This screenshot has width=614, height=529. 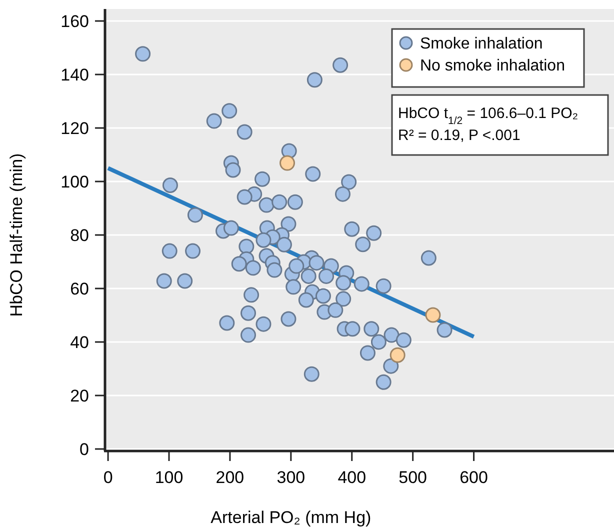 What do you see at coordinates (459, 135) in the screenshot?
I see `annotation: R² = 0.19, P <.001` at bounding box center [459, 135].